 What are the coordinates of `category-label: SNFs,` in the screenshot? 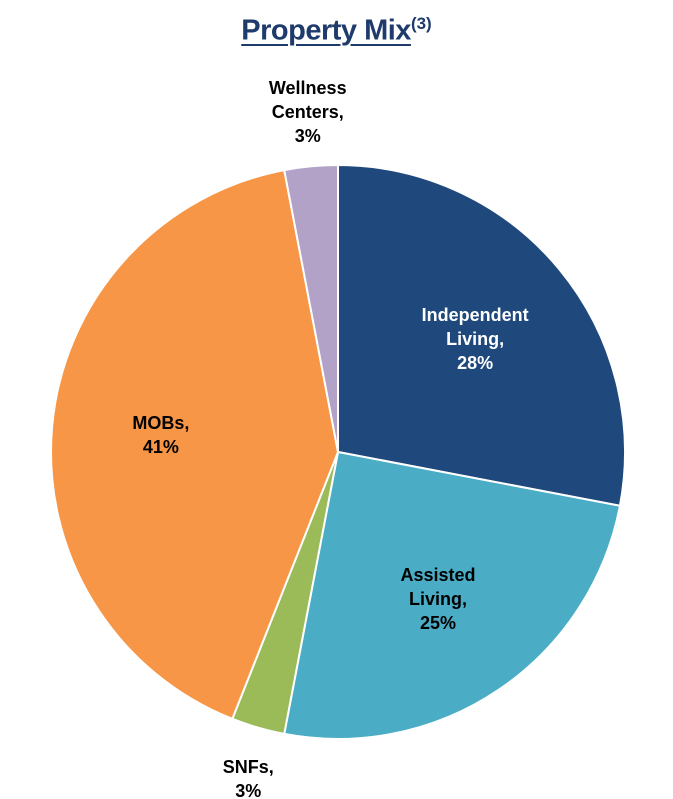 It's located at (248, 766).